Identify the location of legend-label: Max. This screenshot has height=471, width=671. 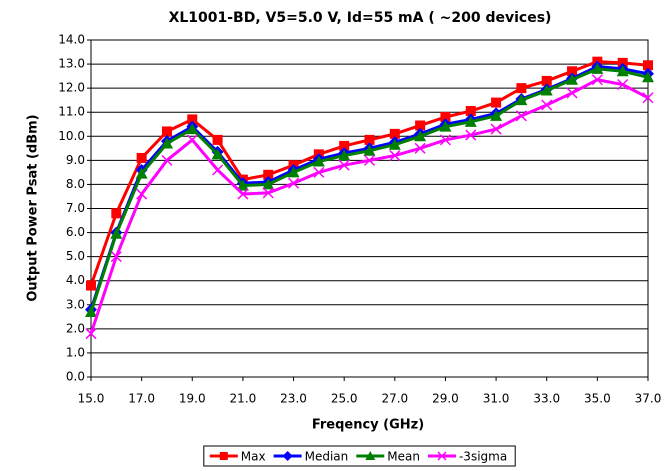
(253, 457).